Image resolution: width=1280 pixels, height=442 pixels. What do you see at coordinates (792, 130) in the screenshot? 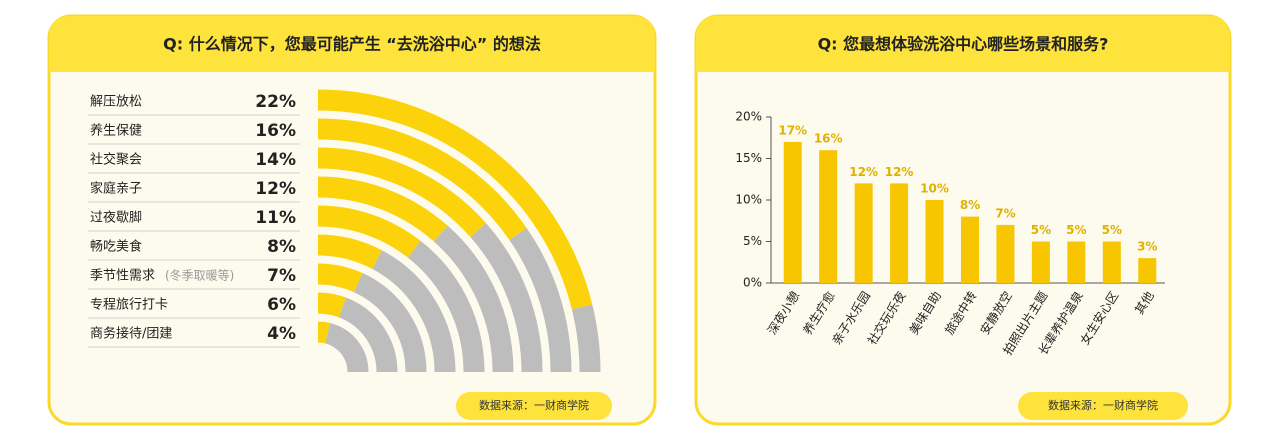
I see `value-label: 17%` at bounding box center [792, 130].